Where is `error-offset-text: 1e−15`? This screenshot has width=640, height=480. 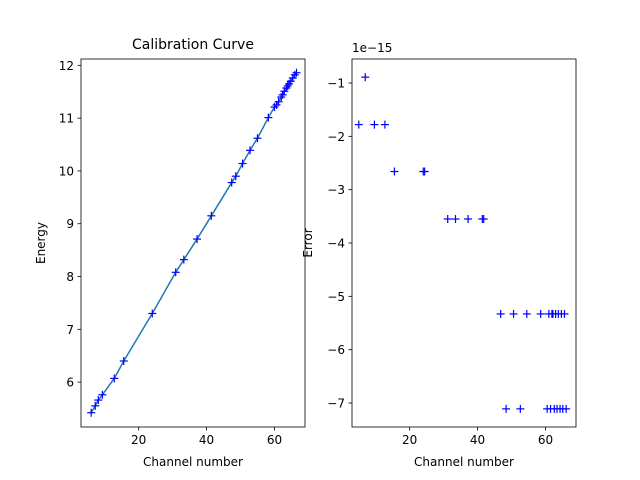 error-offset-text: 1e−15 is located at coordinates (372, 48).